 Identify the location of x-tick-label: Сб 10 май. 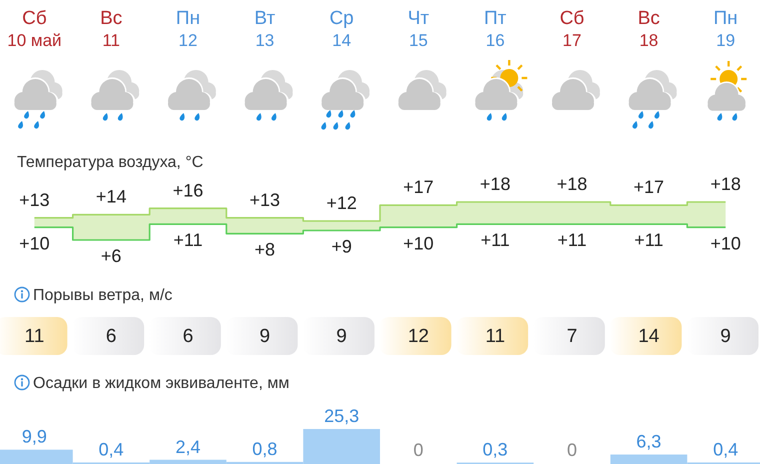
(34, 29).